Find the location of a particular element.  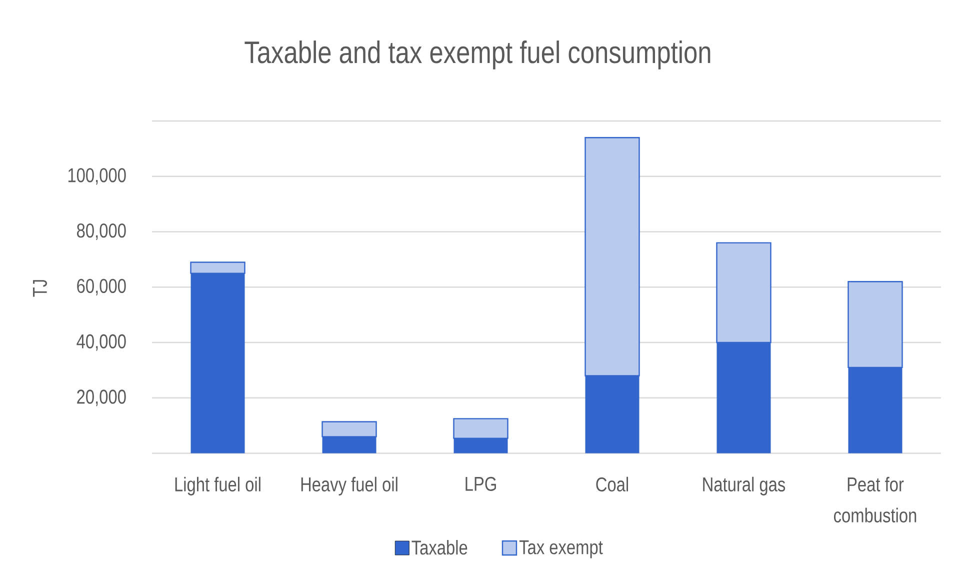

x-tick-label: Coal is located at coordinates (612, 484).